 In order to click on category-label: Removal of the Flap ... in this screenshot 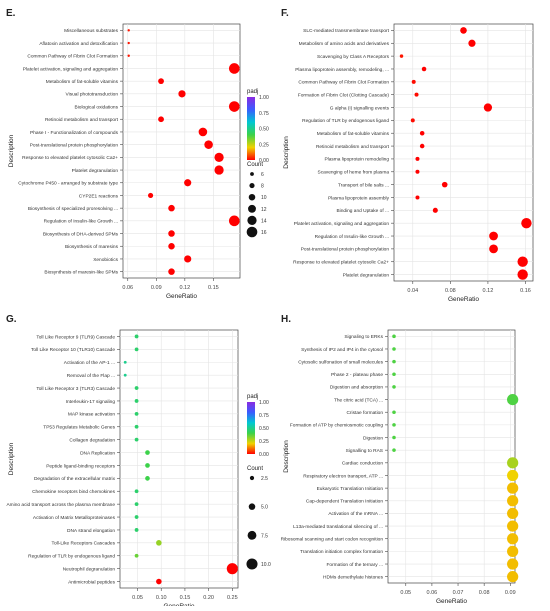, I will do `click(91, 376)`.